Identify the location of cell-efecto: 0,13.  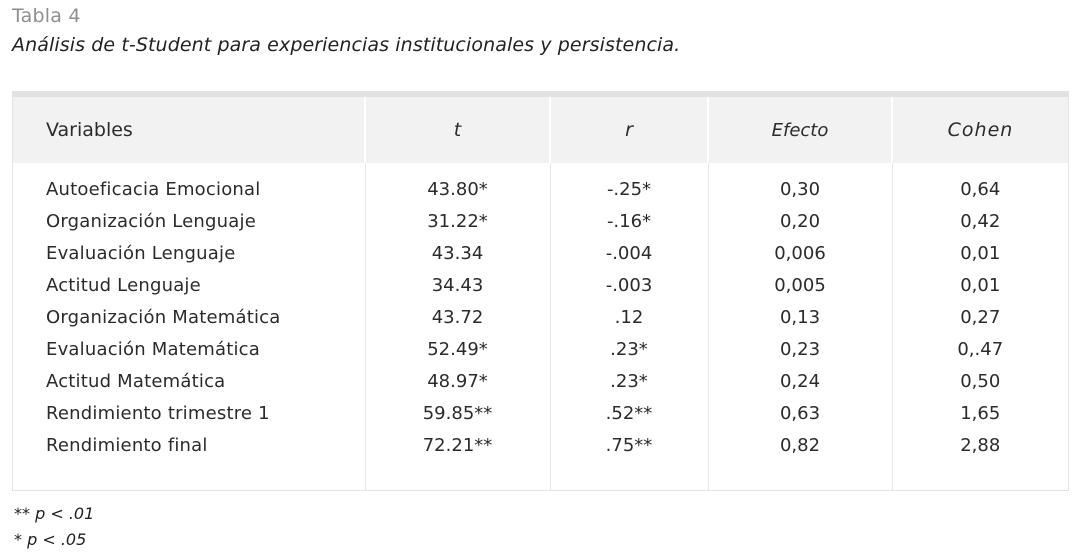
(799, 317).